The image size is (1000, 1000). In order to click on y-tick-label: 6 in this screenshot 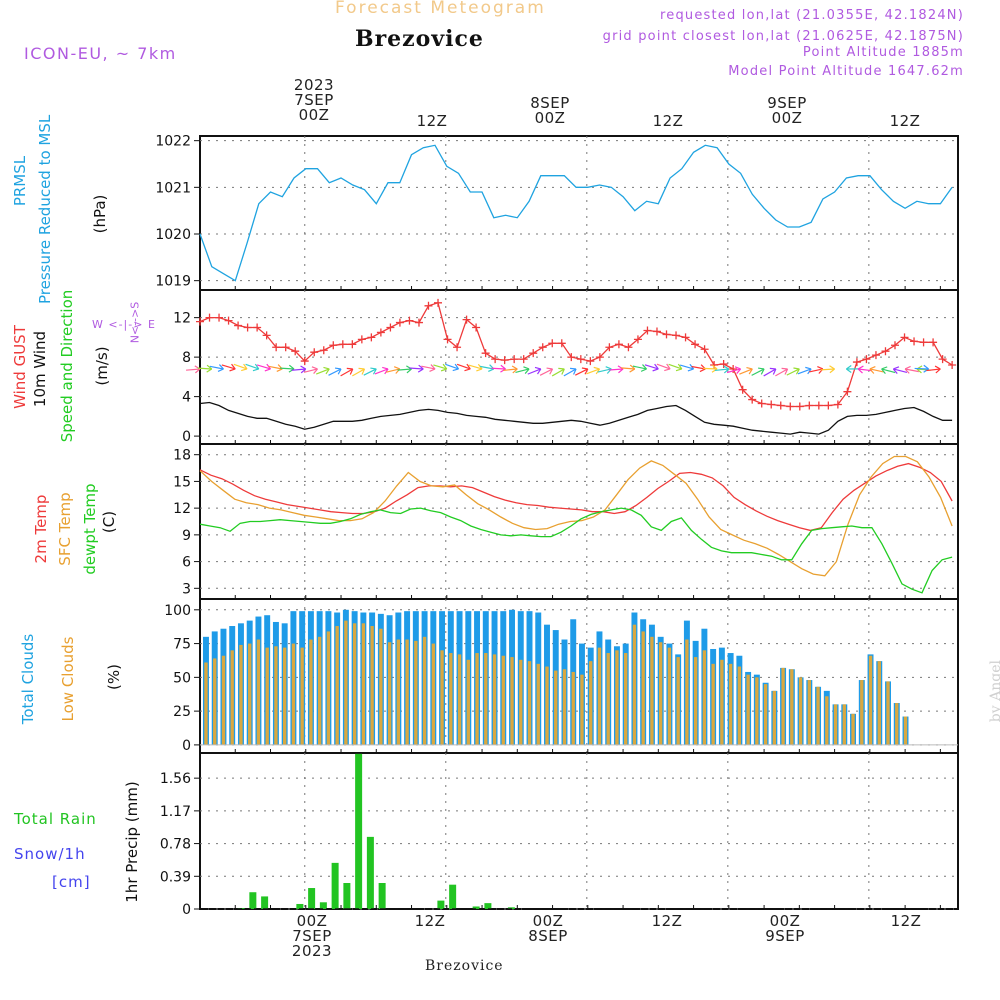, I will do `click(186, 563)`.